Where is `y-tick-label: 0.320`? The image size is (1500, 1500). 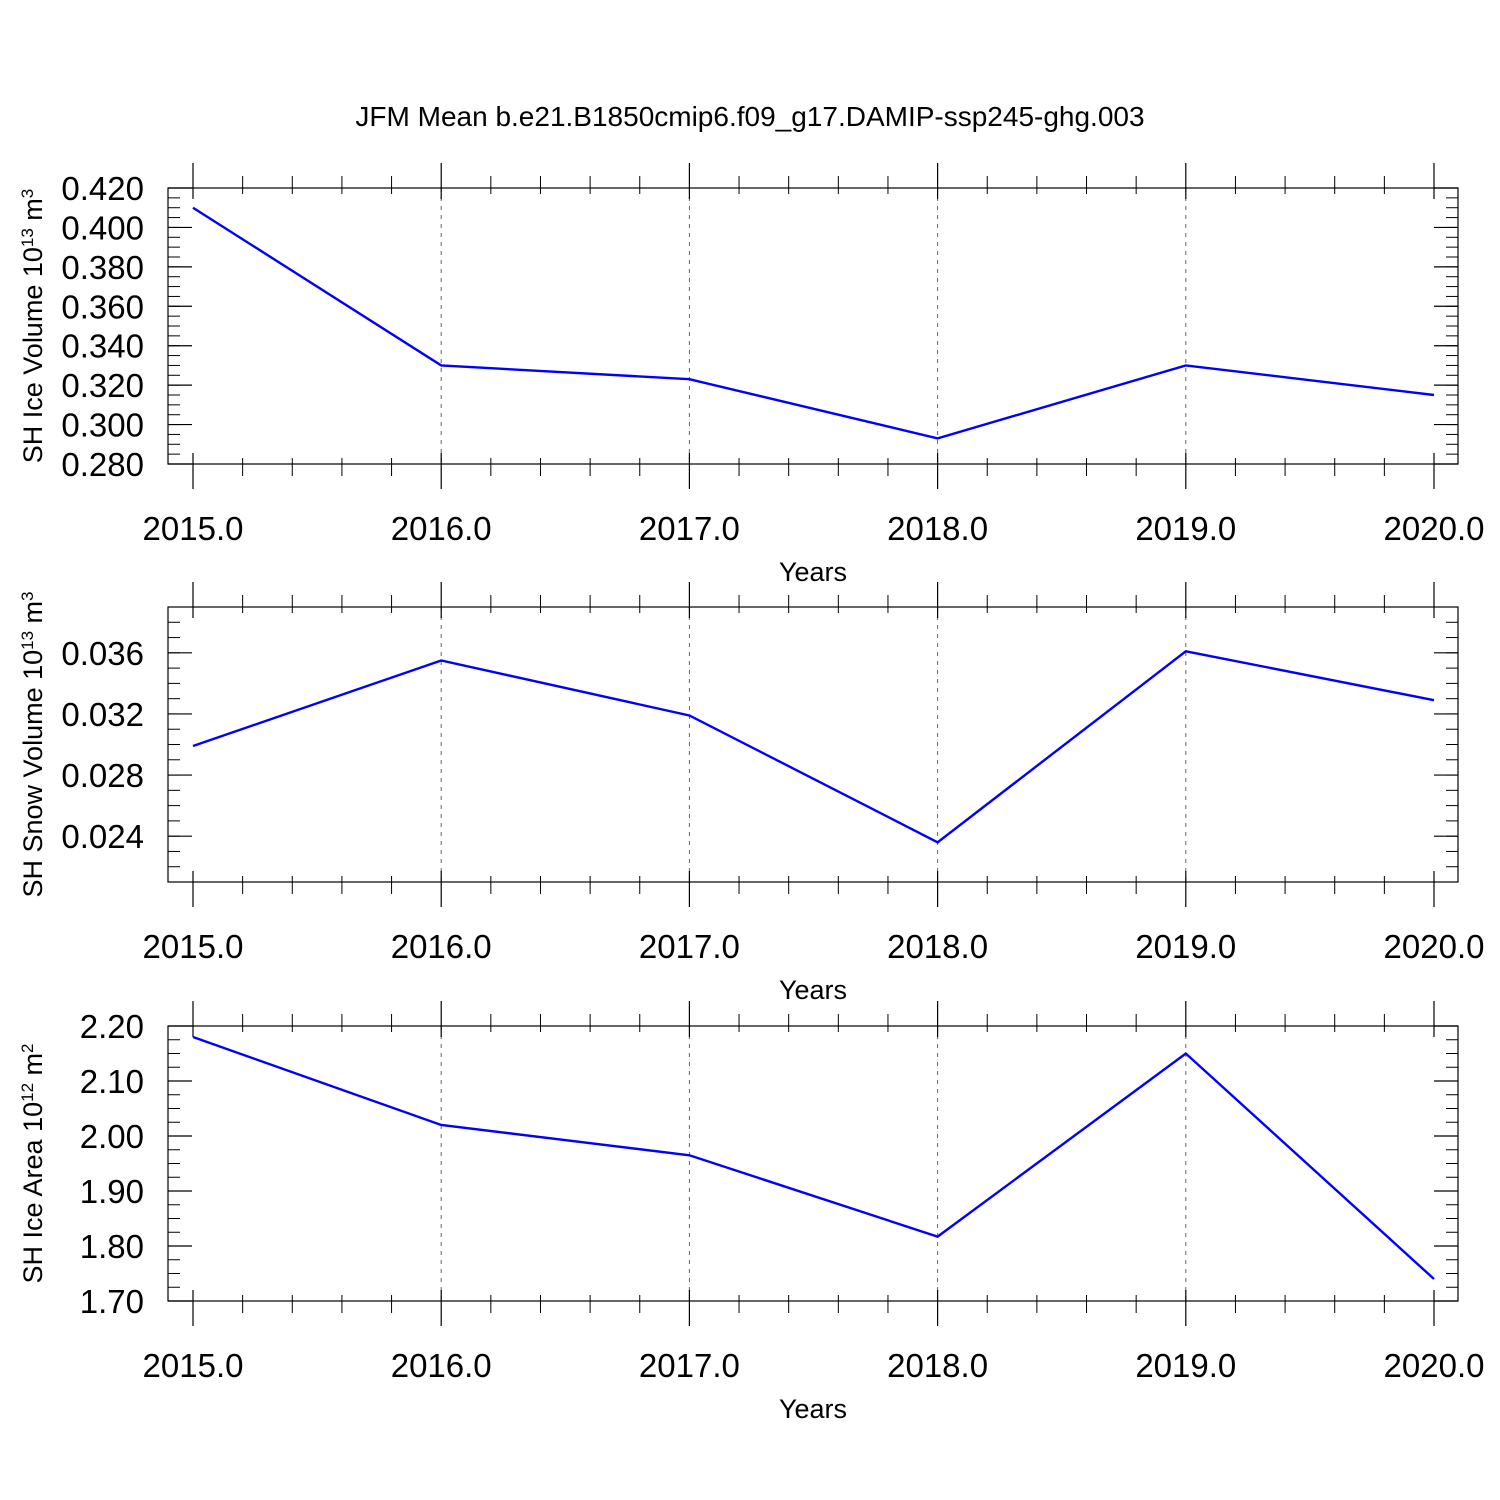
y-tick-label: 0.320 is located at coordinates (102, 385).